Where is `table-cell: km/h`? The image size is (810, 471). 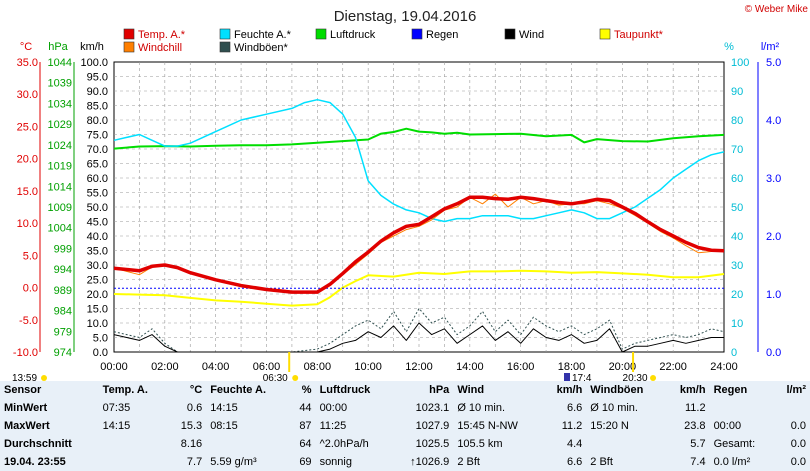
table-cell: km/h is located at coordinates (692, 389).